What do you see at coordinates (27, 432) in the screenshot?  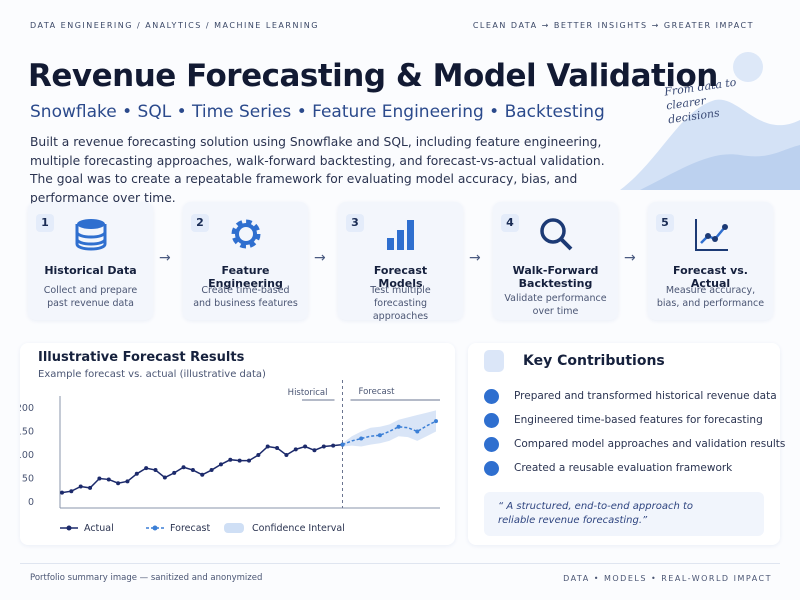 I see `y-tick-label: 150` at bounding box center [27, 432].